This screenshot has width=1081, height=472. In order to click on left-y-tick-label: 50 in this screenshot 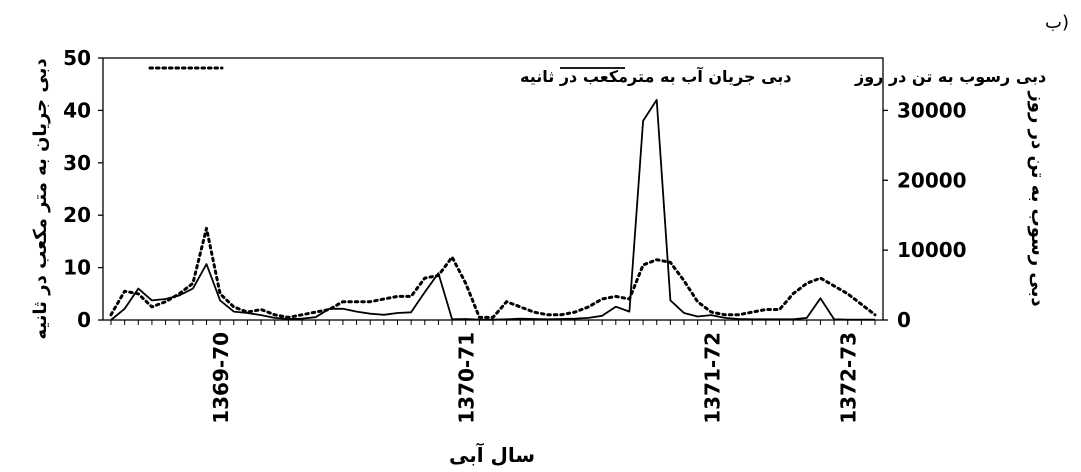, I will do `click(77, 58)`.